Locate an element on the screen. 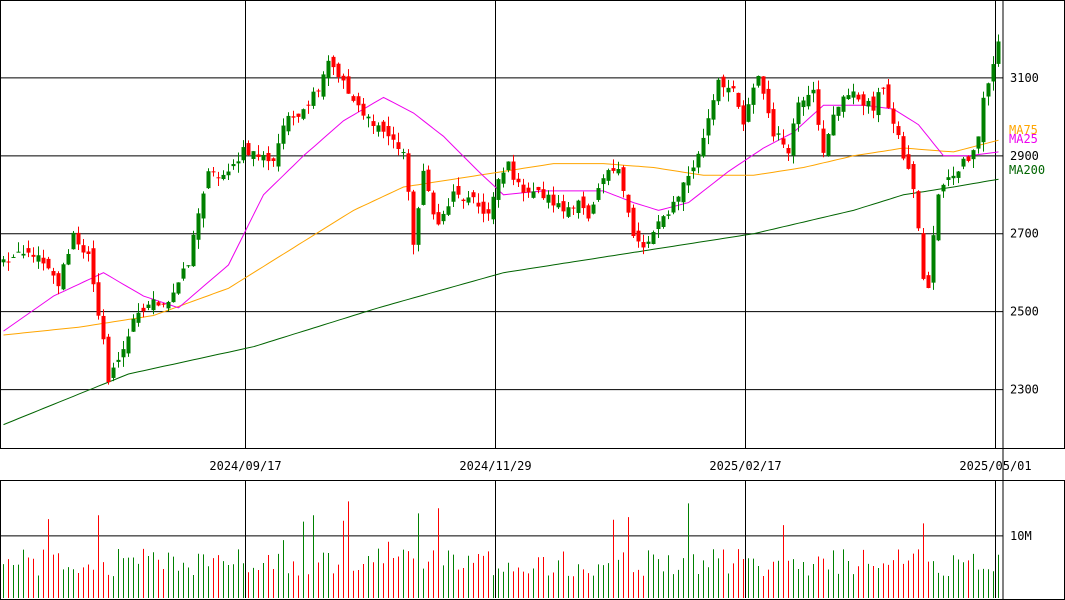  volume-axis-labels: 10M is located at coordinates (1021, 536).